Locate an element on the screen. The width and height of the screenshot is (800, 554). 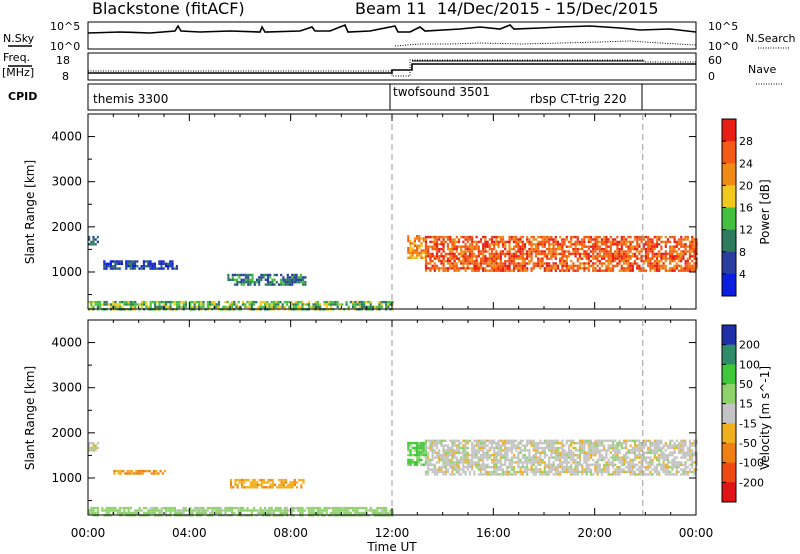
colorbar-segment is located at coordinates (729, 354).